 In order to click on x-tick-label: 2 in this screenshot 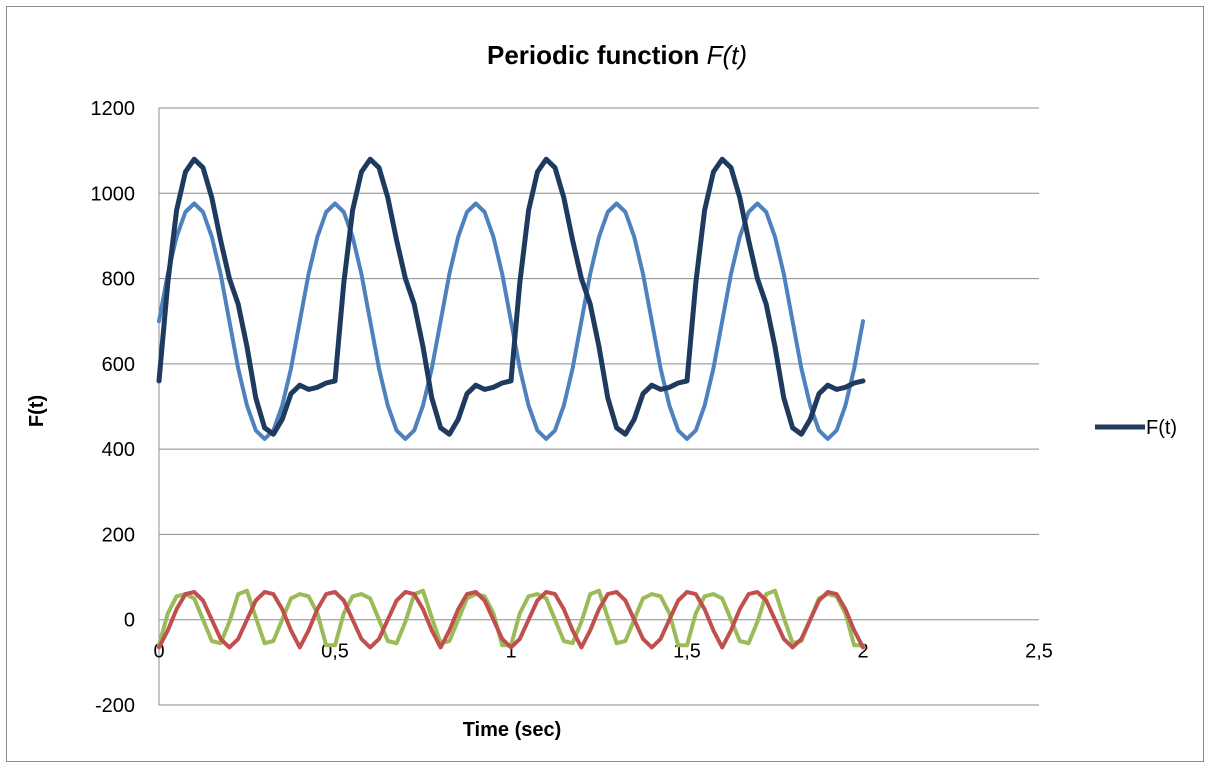, I will do `click(862, 652)`.